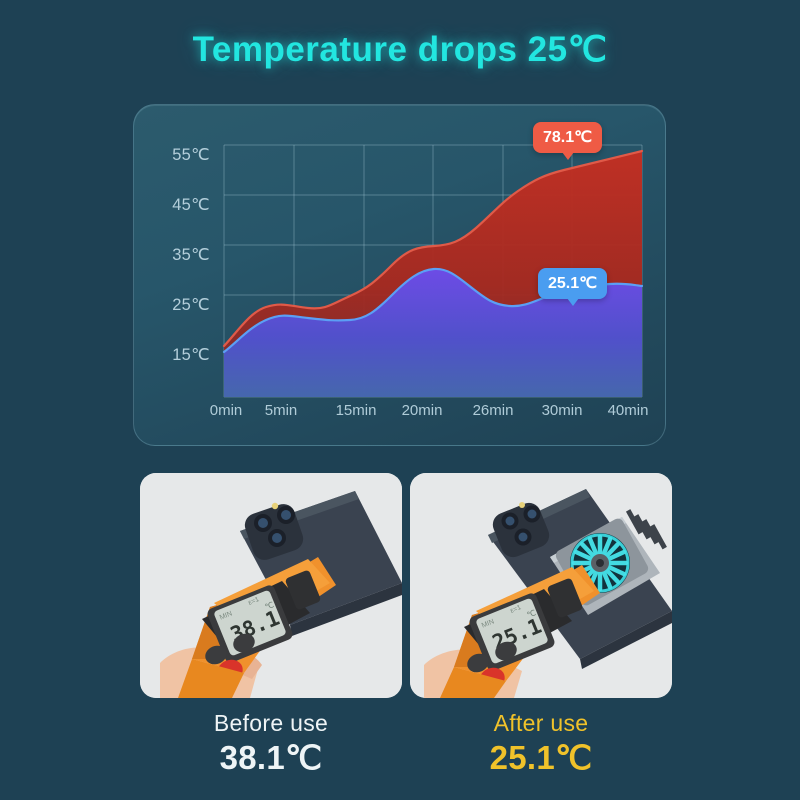 This screenshot has width=800, height=800. I want to click on x-tick-label-0: 0min, so click(226, 410).